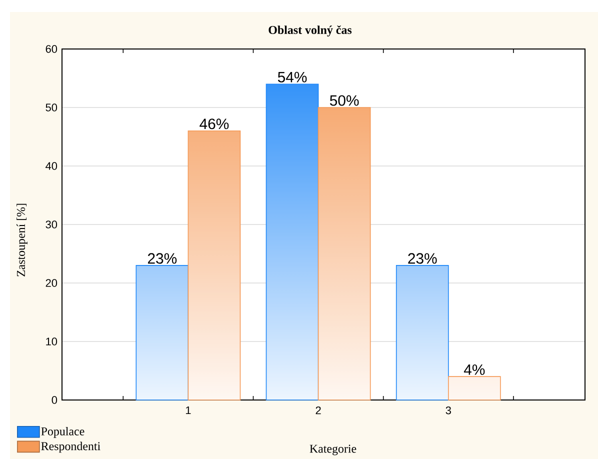 The width and height of the screenshot is (598, 459). What do you see at coordinates (22, 240) in the screenshot?
I see `y-axis-title: Zastoupení [%]` at bounding box center [22, 240].